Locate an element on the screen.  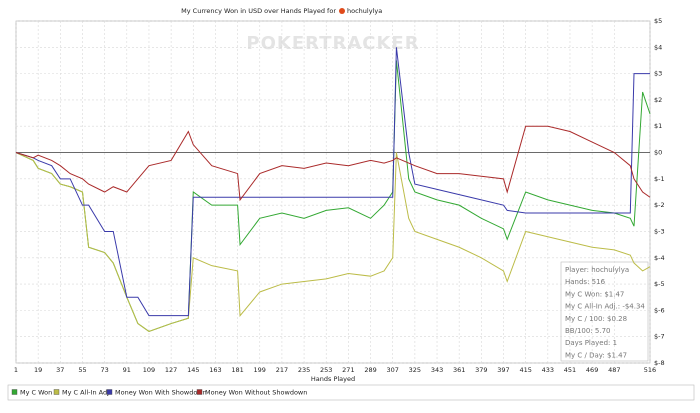
info-line: My C Won: $1.47 is located at coordinates (594, 294).